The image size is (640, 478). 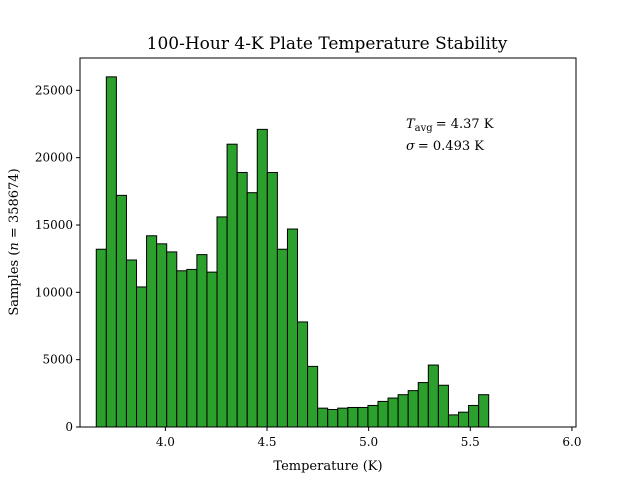 What do you see at coordinates (57, 258) in the screenshot?
I see `y-axis-ticks: 0 5000 10000 15000 20000 25000` at bounding box center [57, 258].